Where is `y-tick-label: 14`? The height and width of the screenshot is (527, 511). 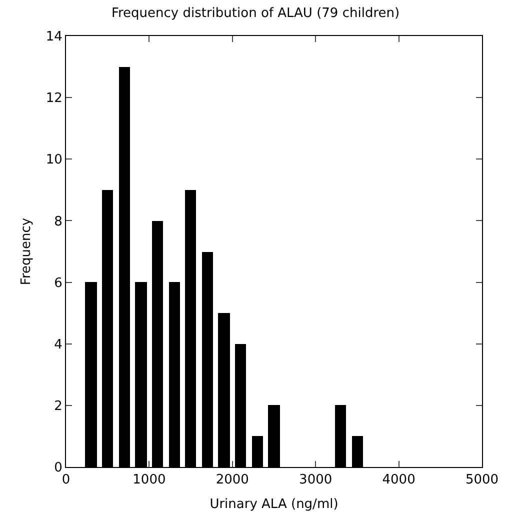
y-tick-label: 14 is located at coordinates (54, 37).